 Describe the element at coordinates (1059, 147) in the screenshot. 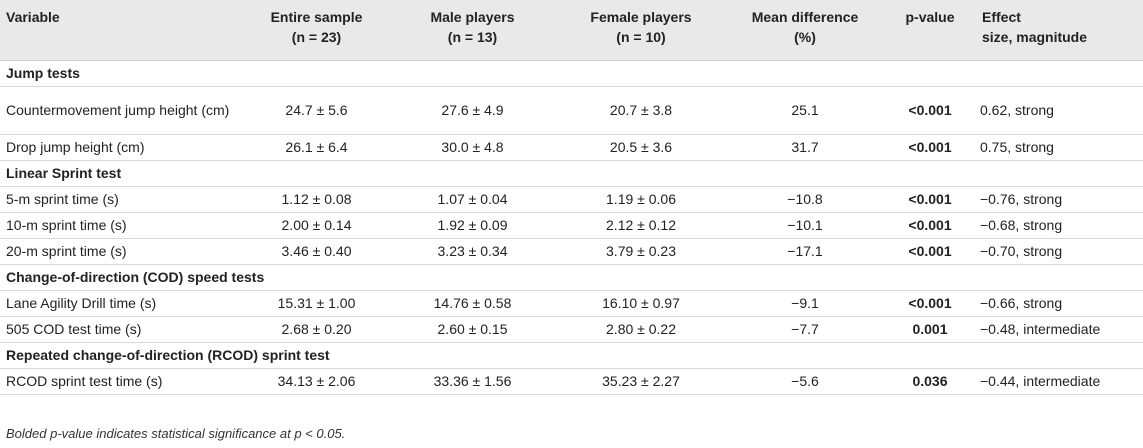

I see `cell-effect-size: 0.75, strong` at that location.